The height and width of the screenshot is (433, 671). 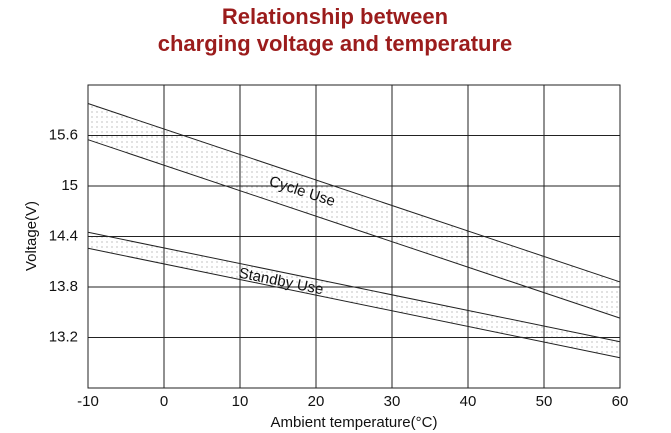 I want to click on y-tick-label: 13.2, so click(x=63, y=336).